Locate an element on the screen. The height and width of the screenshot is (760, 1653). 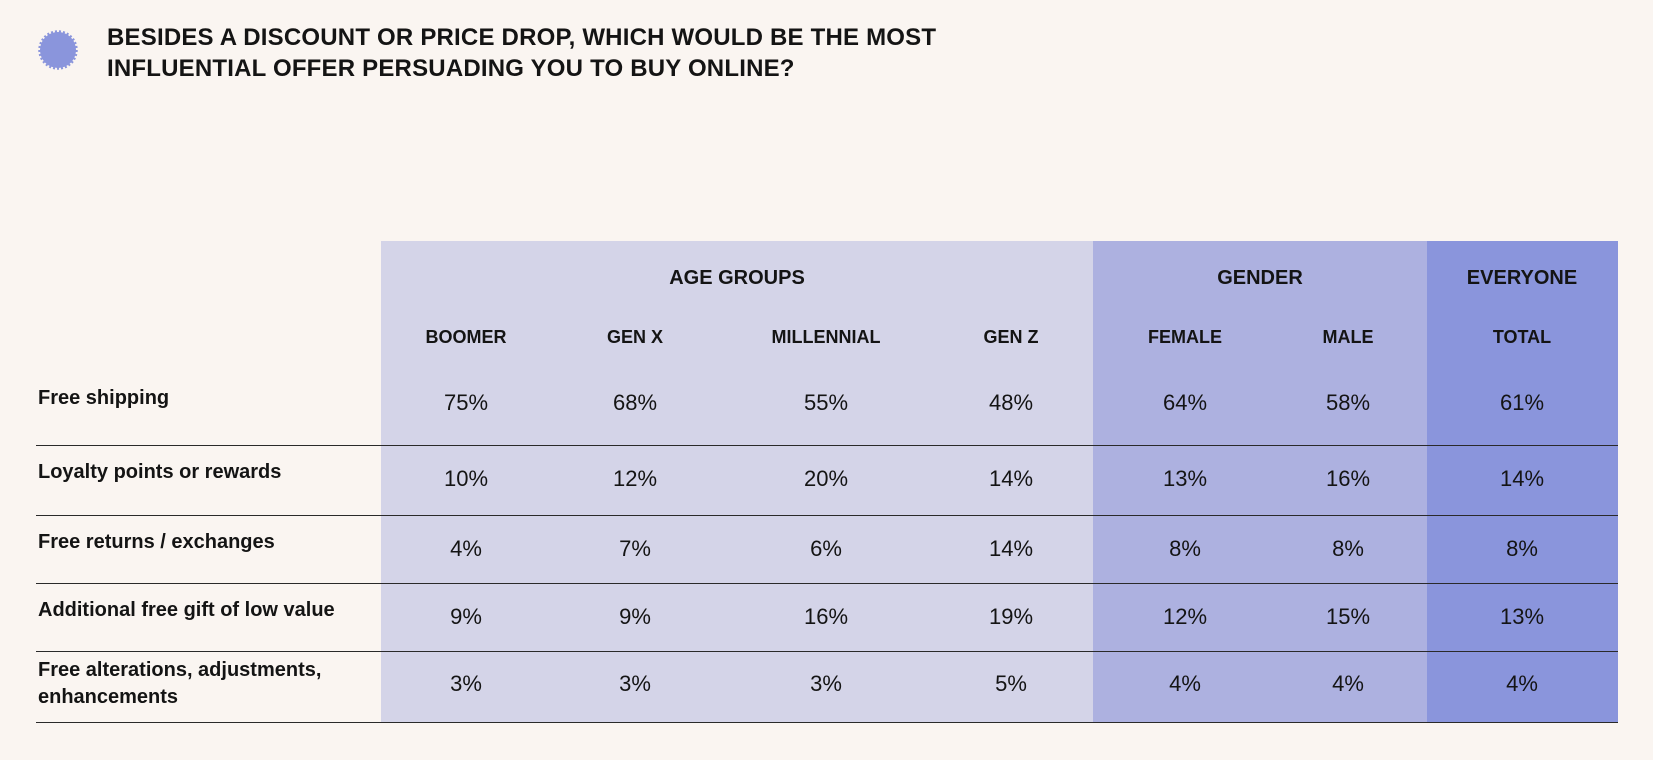
table-cell-total: 8% is located at coordinates (1522, 548).